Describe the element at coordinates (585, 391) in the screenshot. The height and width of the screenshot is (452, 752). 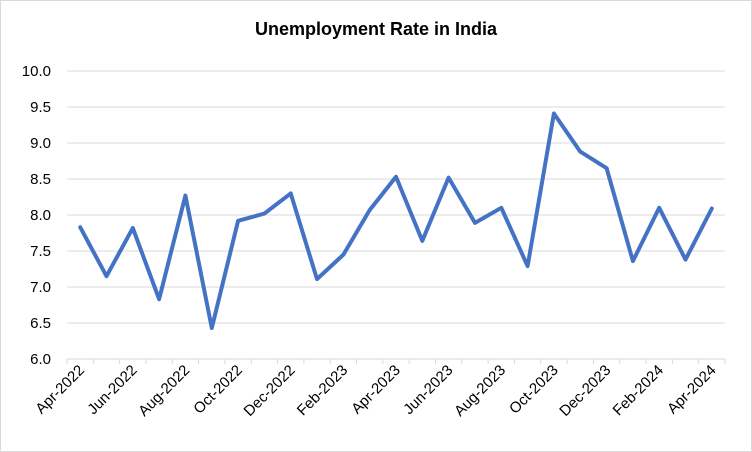
I see `x-tick-label: Dec-2023` at that location.